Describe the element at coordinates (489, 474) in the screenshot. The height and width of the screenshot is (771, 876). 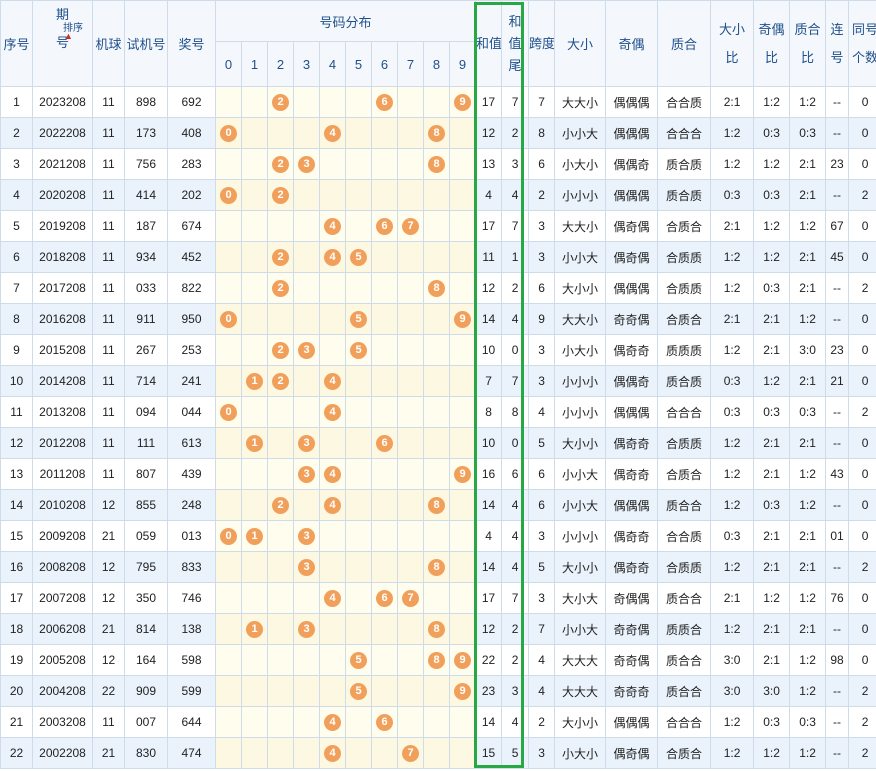
I see `cell-sum: 16` at that location.